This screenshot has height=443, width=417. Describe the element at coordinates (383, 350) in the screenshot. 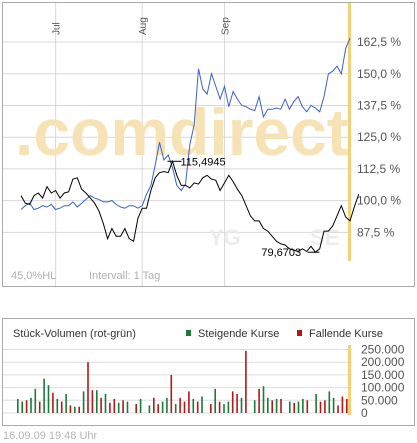

I see `volume-y-tick-label: 250.000` at that location.